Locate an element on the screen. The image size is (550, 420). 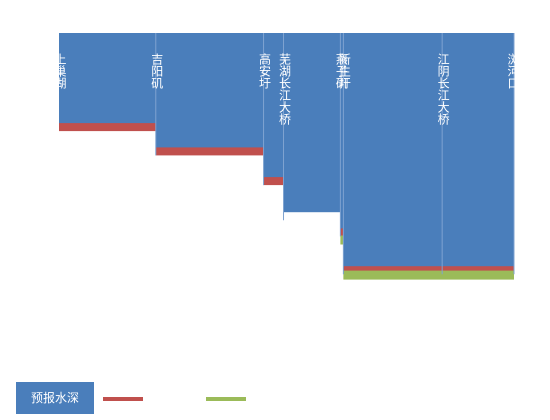
legend-swatch-red-series is located at coordinates (123, 399).